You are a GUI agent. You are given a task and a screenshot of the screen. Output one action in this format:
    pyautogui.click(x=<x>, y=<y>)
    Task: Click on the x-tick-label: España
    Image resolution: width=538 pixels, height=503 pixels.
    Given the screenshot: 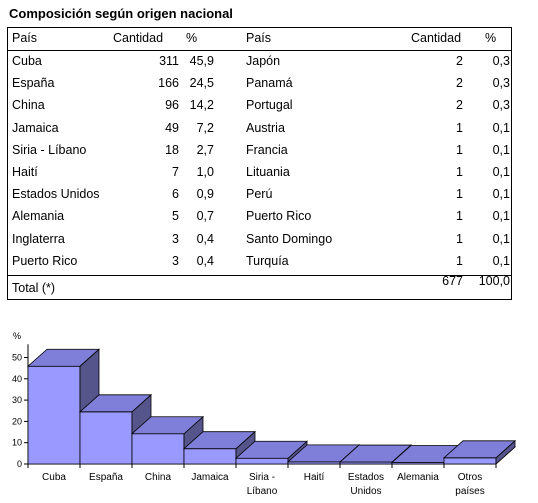 What is the action you would take?
    pyautogui.click(x=106, y=477)
    